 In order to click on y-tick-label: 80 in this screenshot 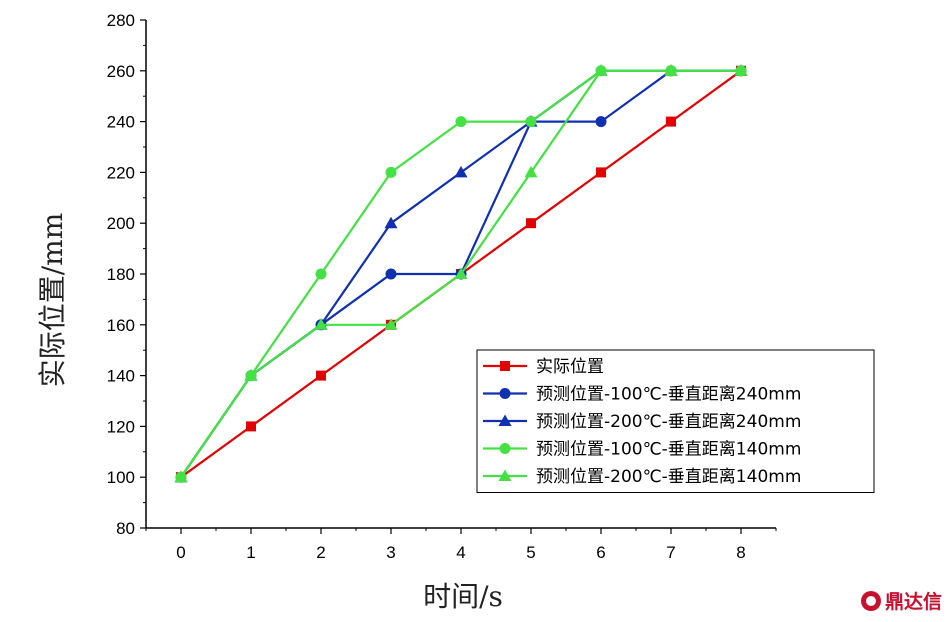, I will do `click(125, 528)`.